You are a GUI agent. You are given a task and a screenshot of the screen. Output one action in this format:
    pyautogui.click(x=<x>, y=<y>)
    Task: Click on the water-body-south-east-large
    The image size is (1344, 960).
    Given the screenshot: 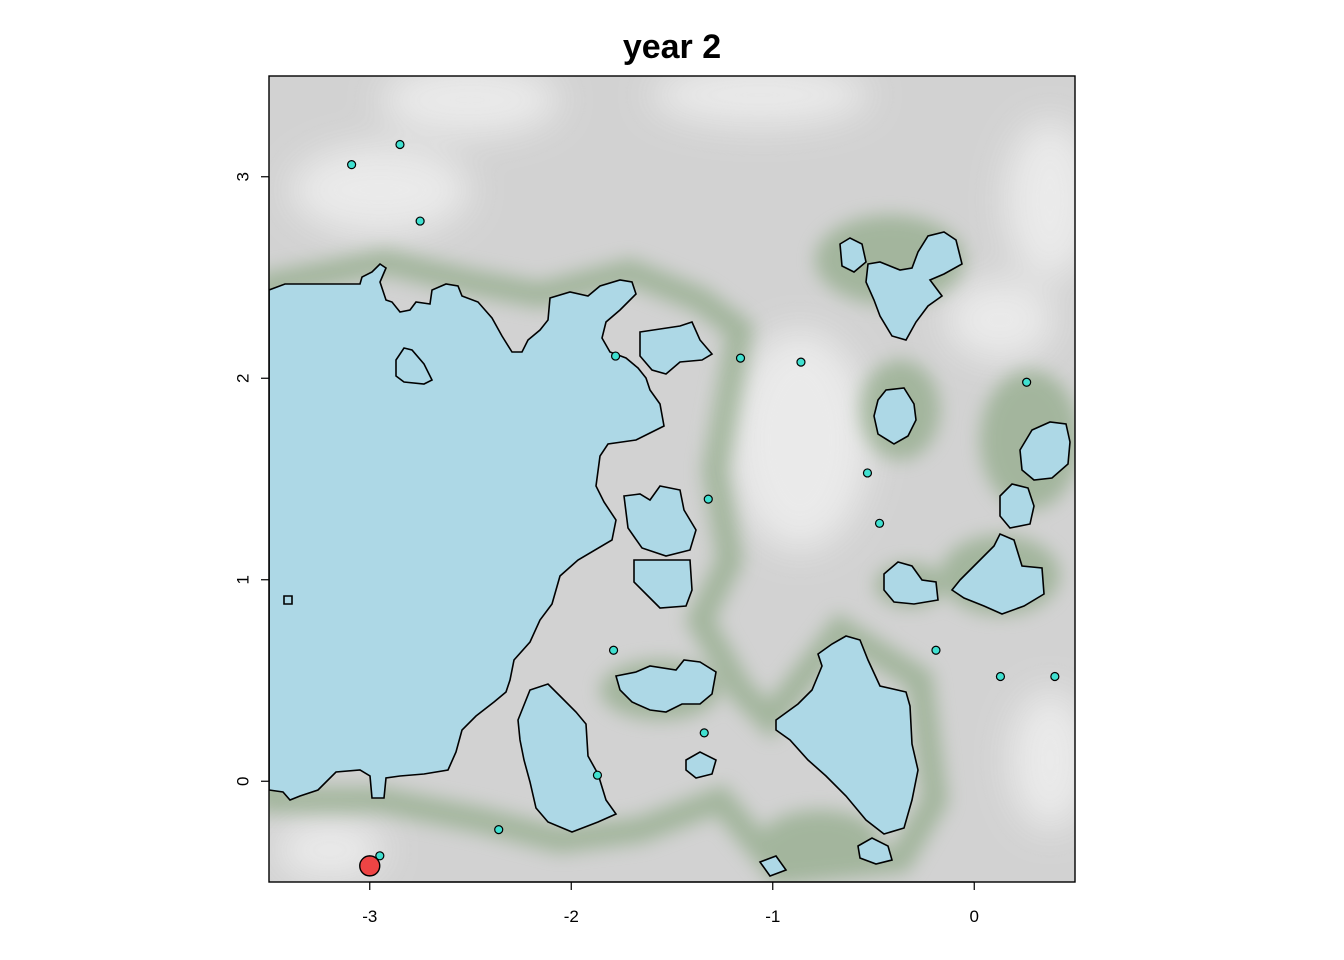 What is the action you would take?
    pyautogui.click(x=847, y=735)
    